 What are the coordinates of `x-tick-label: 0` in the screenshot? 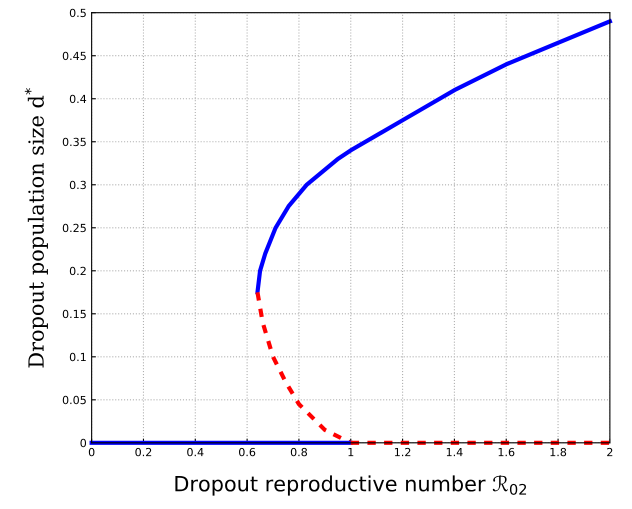 It's located at (91, 452).